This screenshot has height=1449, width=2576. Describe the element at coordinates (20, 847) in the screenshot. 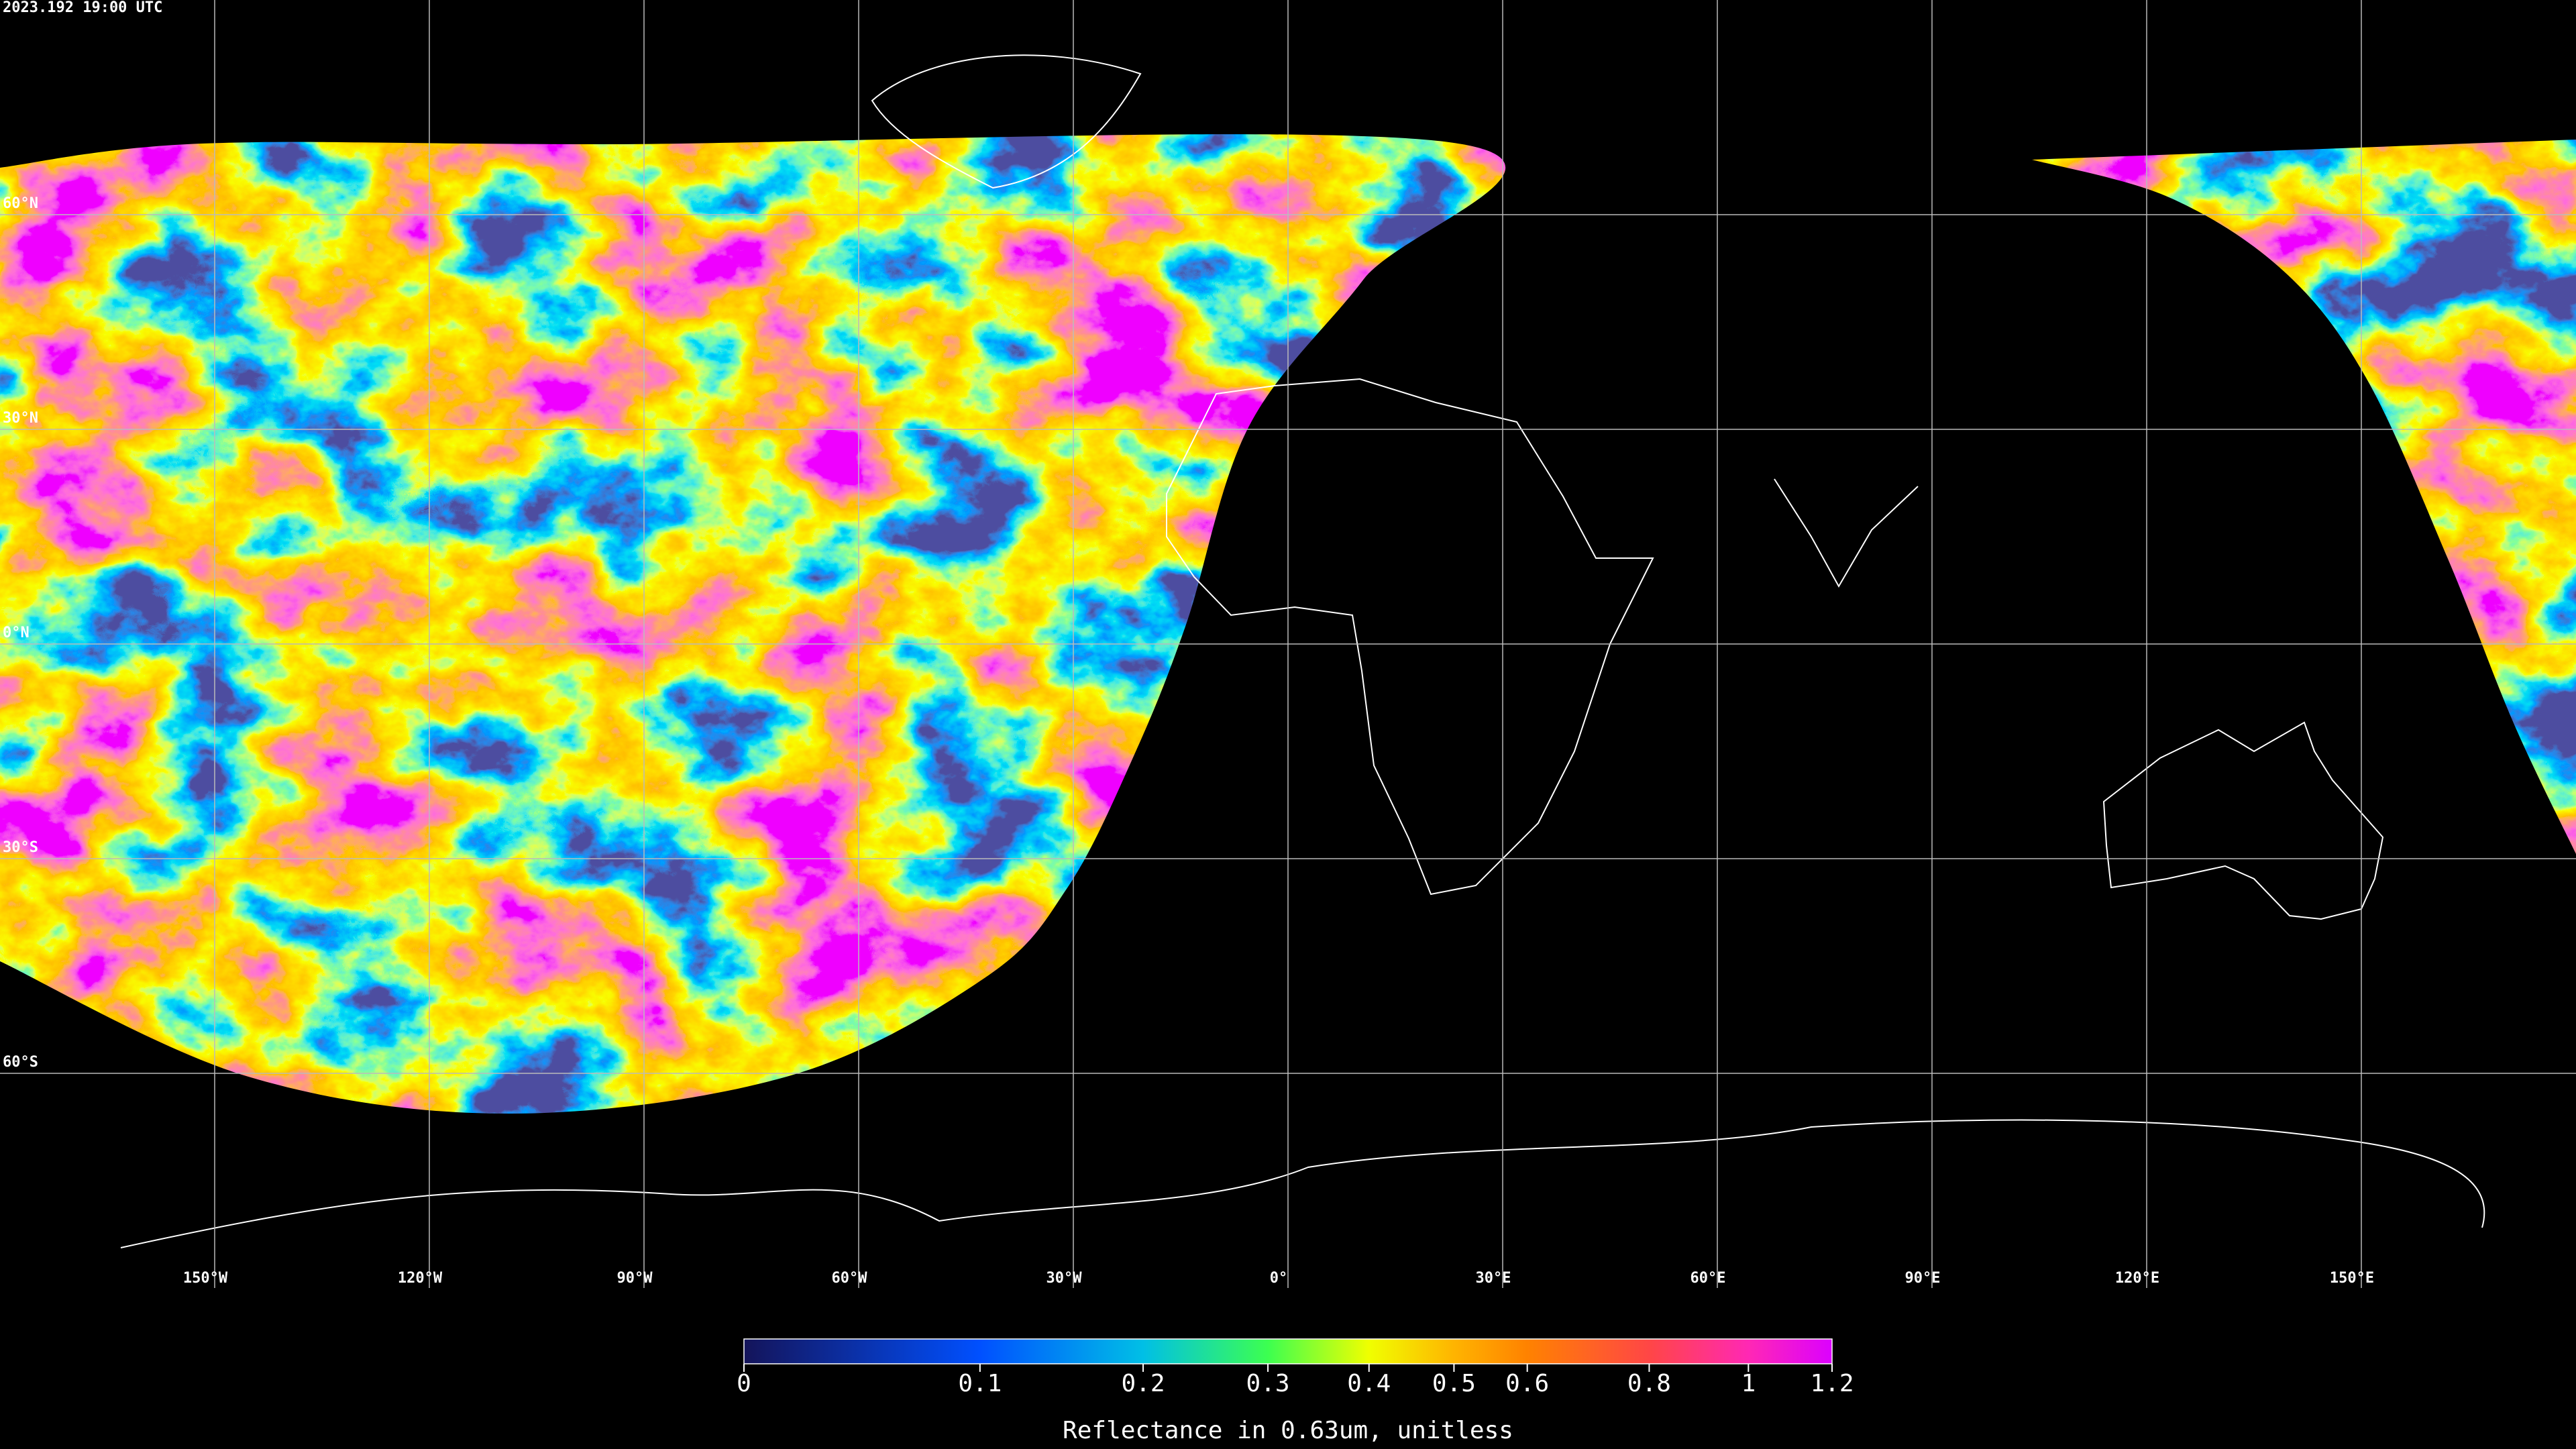

I see `lat-label: 30°S` at that location.